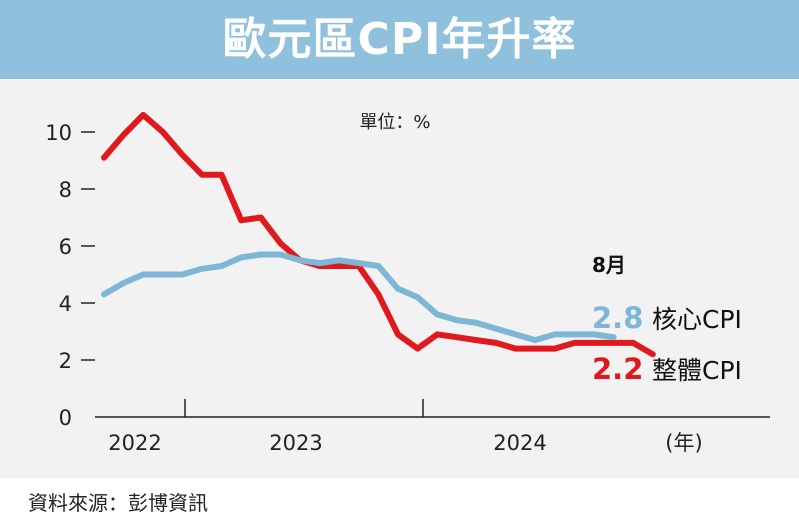 The height and width of the screenshot is (527, 799). Describe the element at coordinates (617, 318) in the screenshot. I see `legend-value-core: 2.8` at that location.